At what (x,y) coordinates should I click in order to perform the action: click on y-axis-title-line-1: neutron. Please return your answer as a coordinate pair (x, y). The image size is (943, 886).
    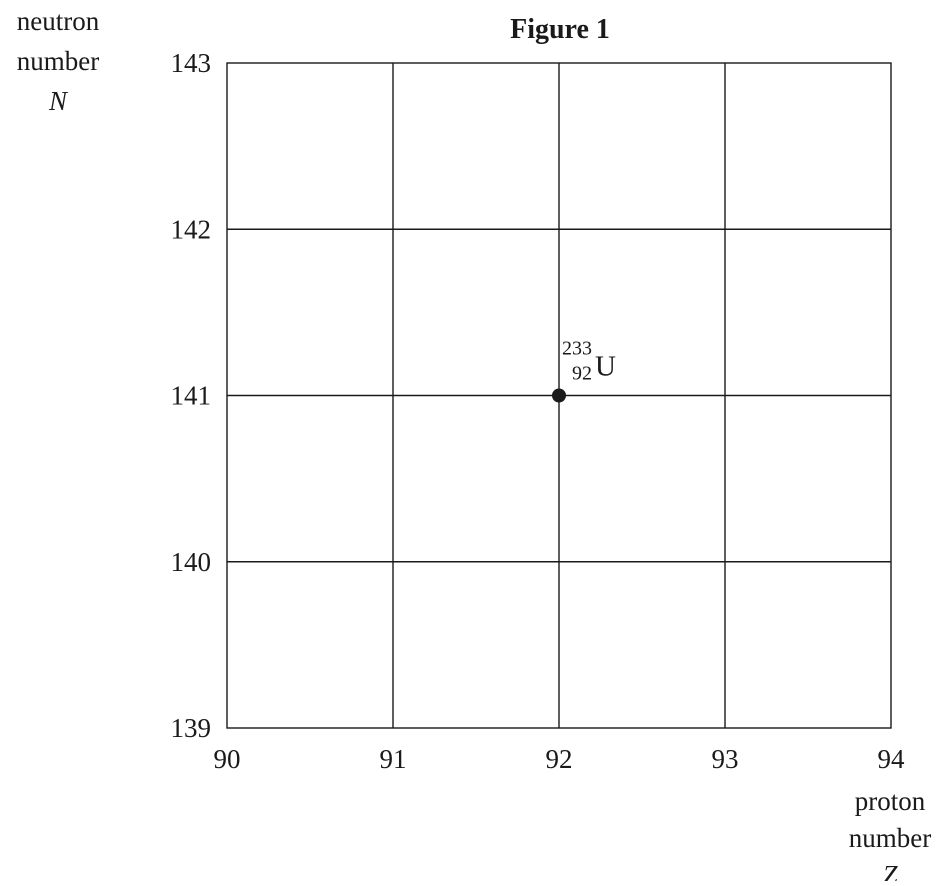
    Looking at the image, I should click on (58, 21).